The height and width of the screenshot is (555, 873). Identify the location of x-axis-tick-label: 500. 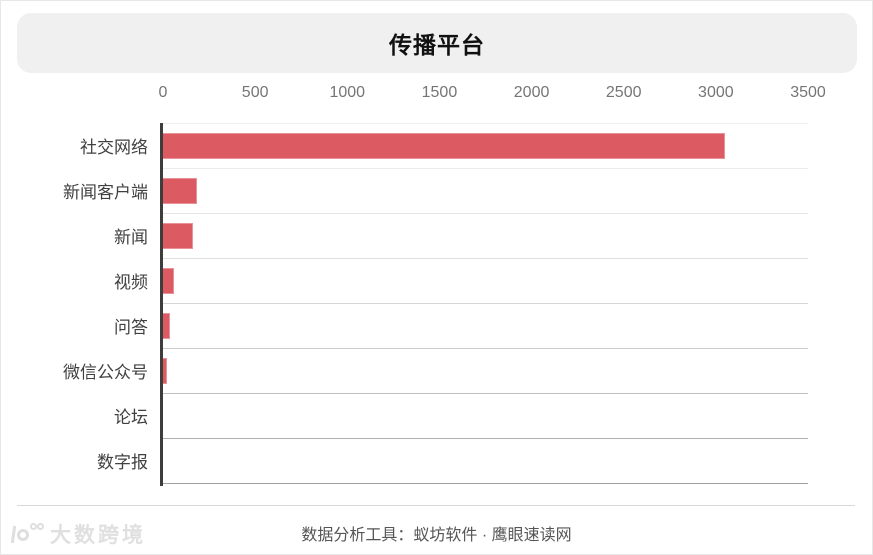
(255, 92).